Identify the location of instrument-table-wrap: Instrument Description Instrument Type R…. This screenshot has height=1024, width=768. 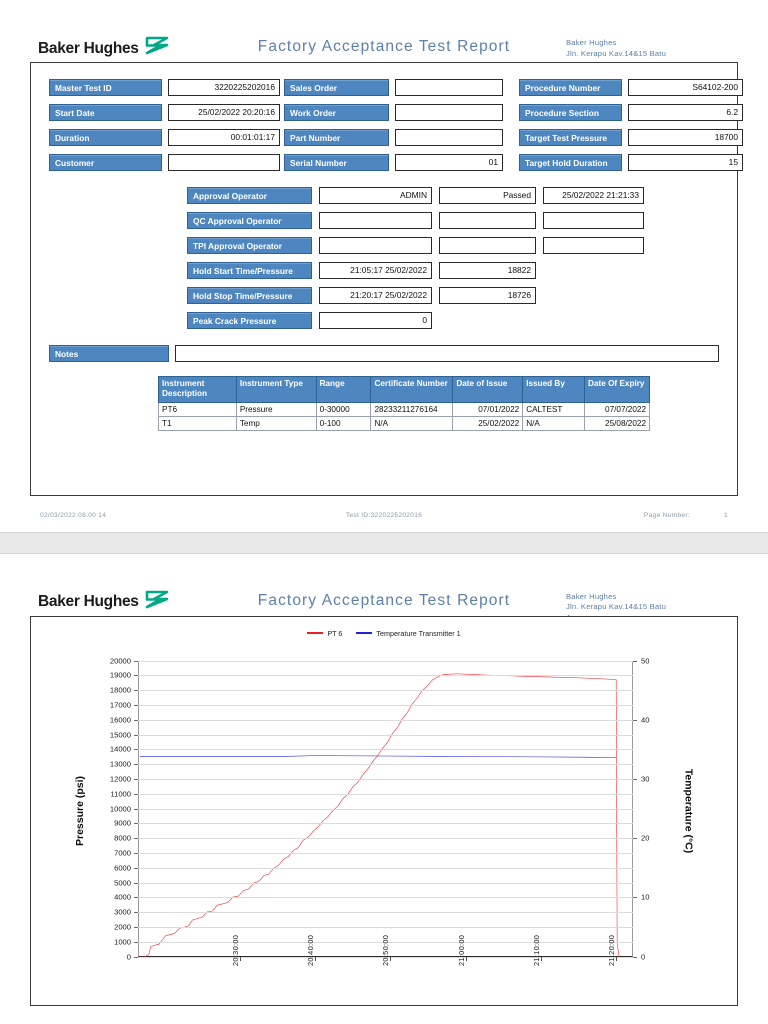
(384, 403).